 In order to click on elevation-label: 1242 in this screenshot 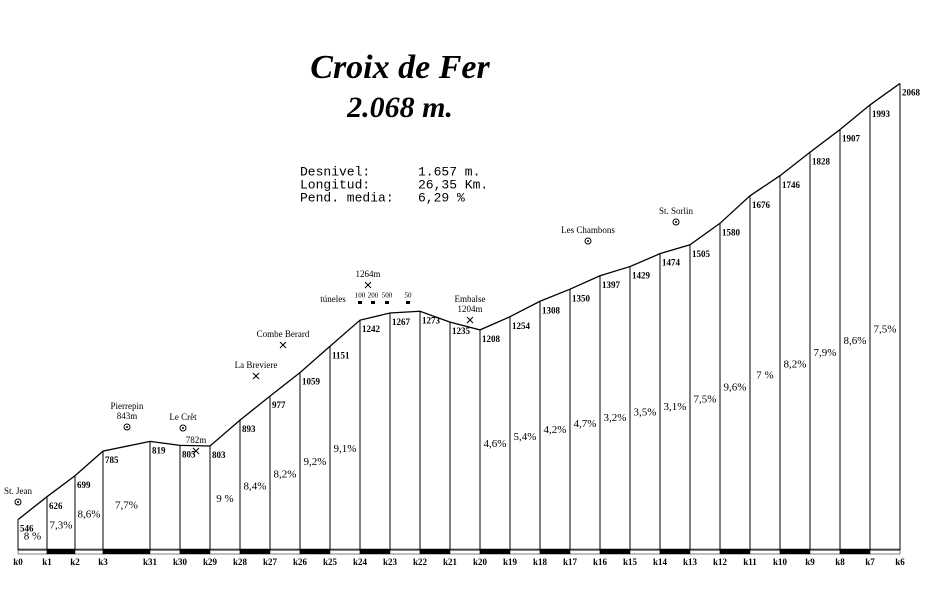, I will do `click(371, 329)`.